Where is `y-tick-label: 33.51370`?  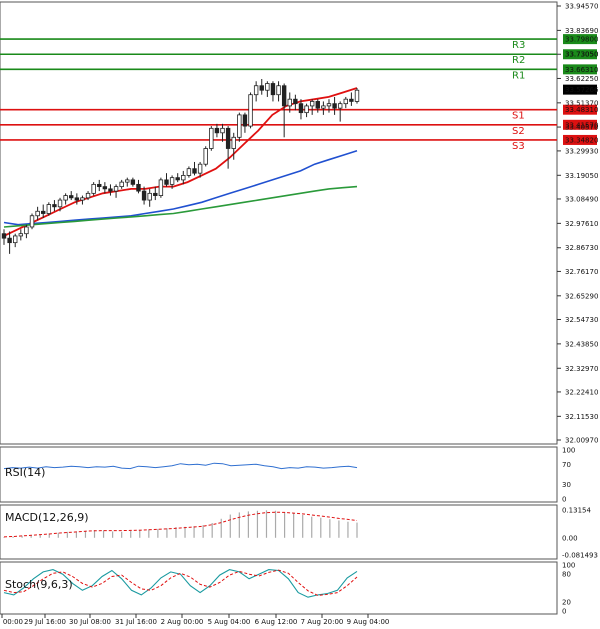
y-tick-label: 33.51370 is located at coordinates (581, 103).